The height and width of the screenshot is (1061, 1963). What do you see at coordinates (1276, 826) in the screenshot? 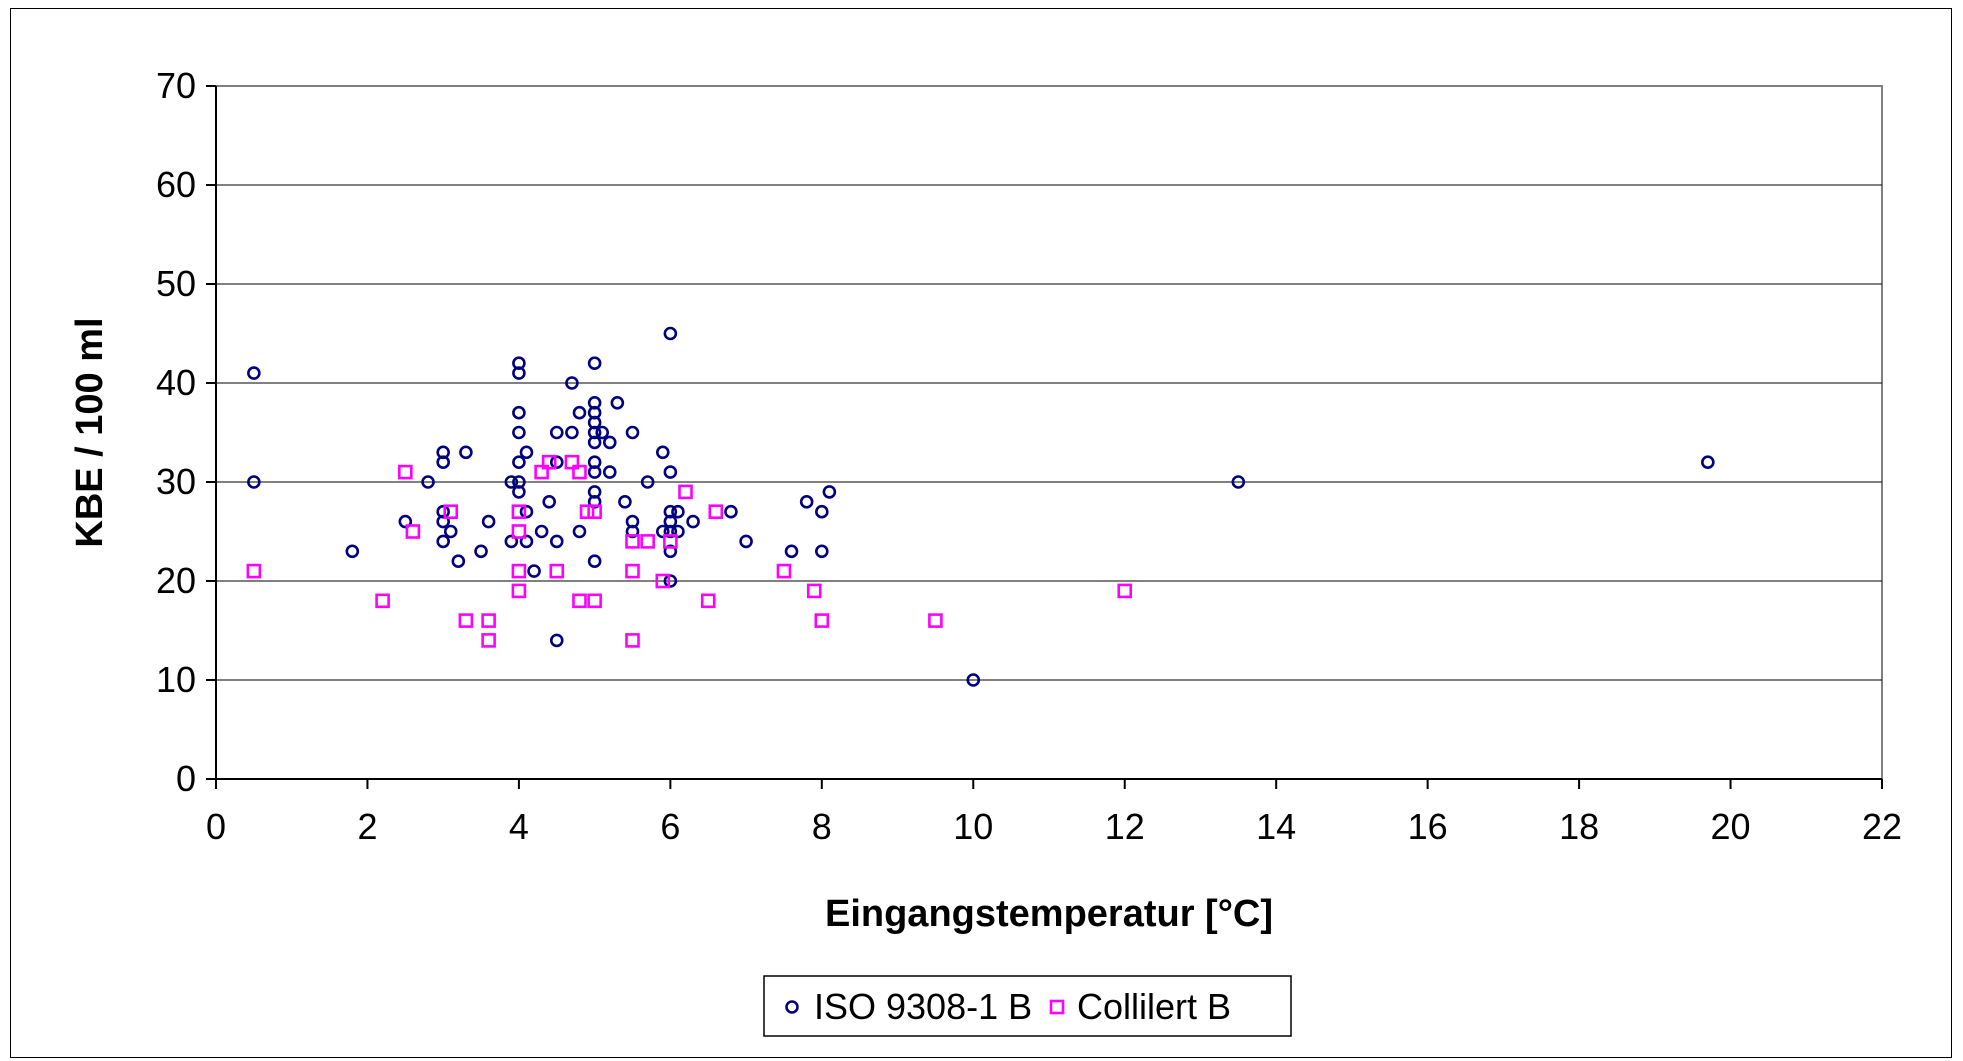
I see `x-tick-label: 14` at bounding box center [1276, 826].